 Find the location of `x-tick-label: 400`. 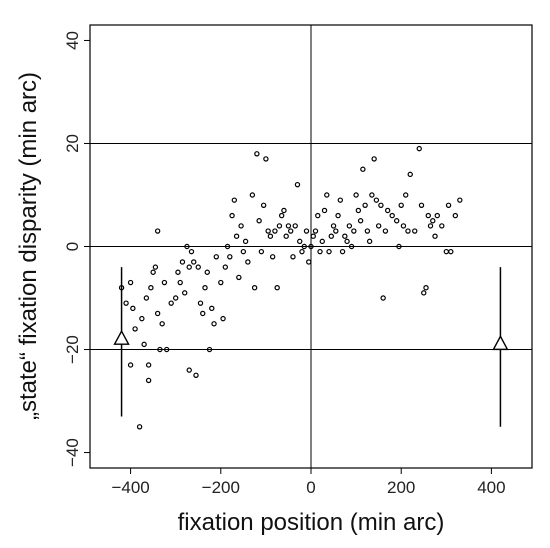

x-tick-label: 400 is located at coordinates (491, 487).